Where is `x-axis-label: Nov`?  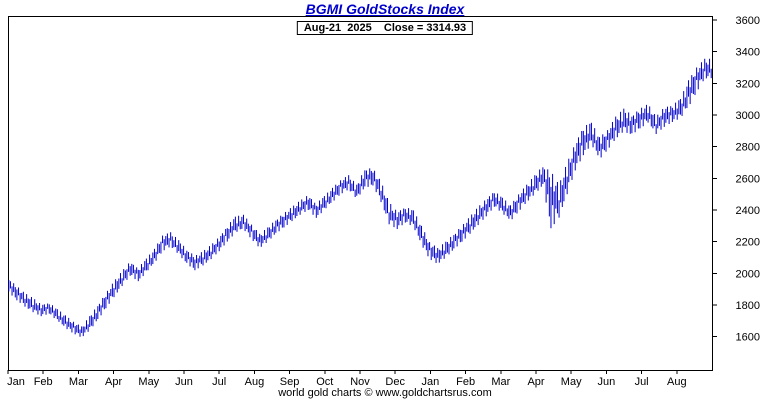 x-axis-label: Nov is located at coordinates (360, 382).